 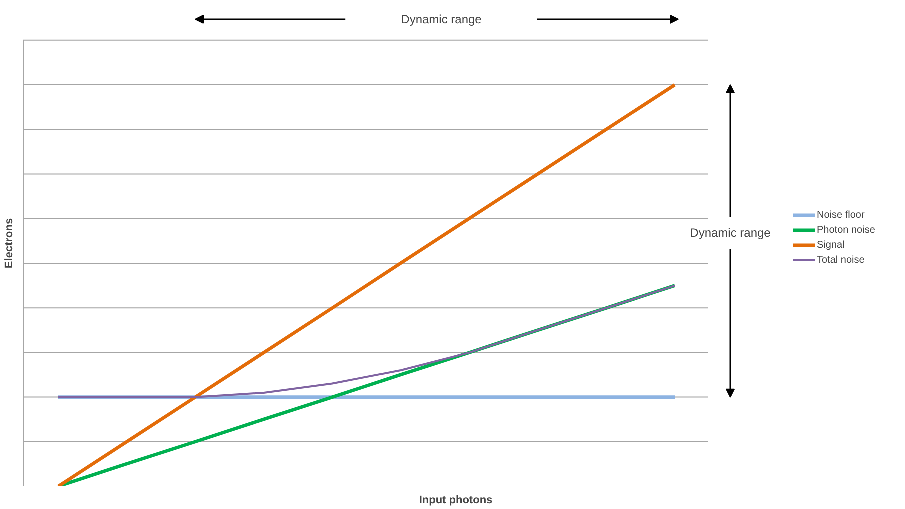 What do you see at coordinates (10, 243) in the screenshot?
I see `y-axis-title: Electrons` at bounding box center [10, 243].